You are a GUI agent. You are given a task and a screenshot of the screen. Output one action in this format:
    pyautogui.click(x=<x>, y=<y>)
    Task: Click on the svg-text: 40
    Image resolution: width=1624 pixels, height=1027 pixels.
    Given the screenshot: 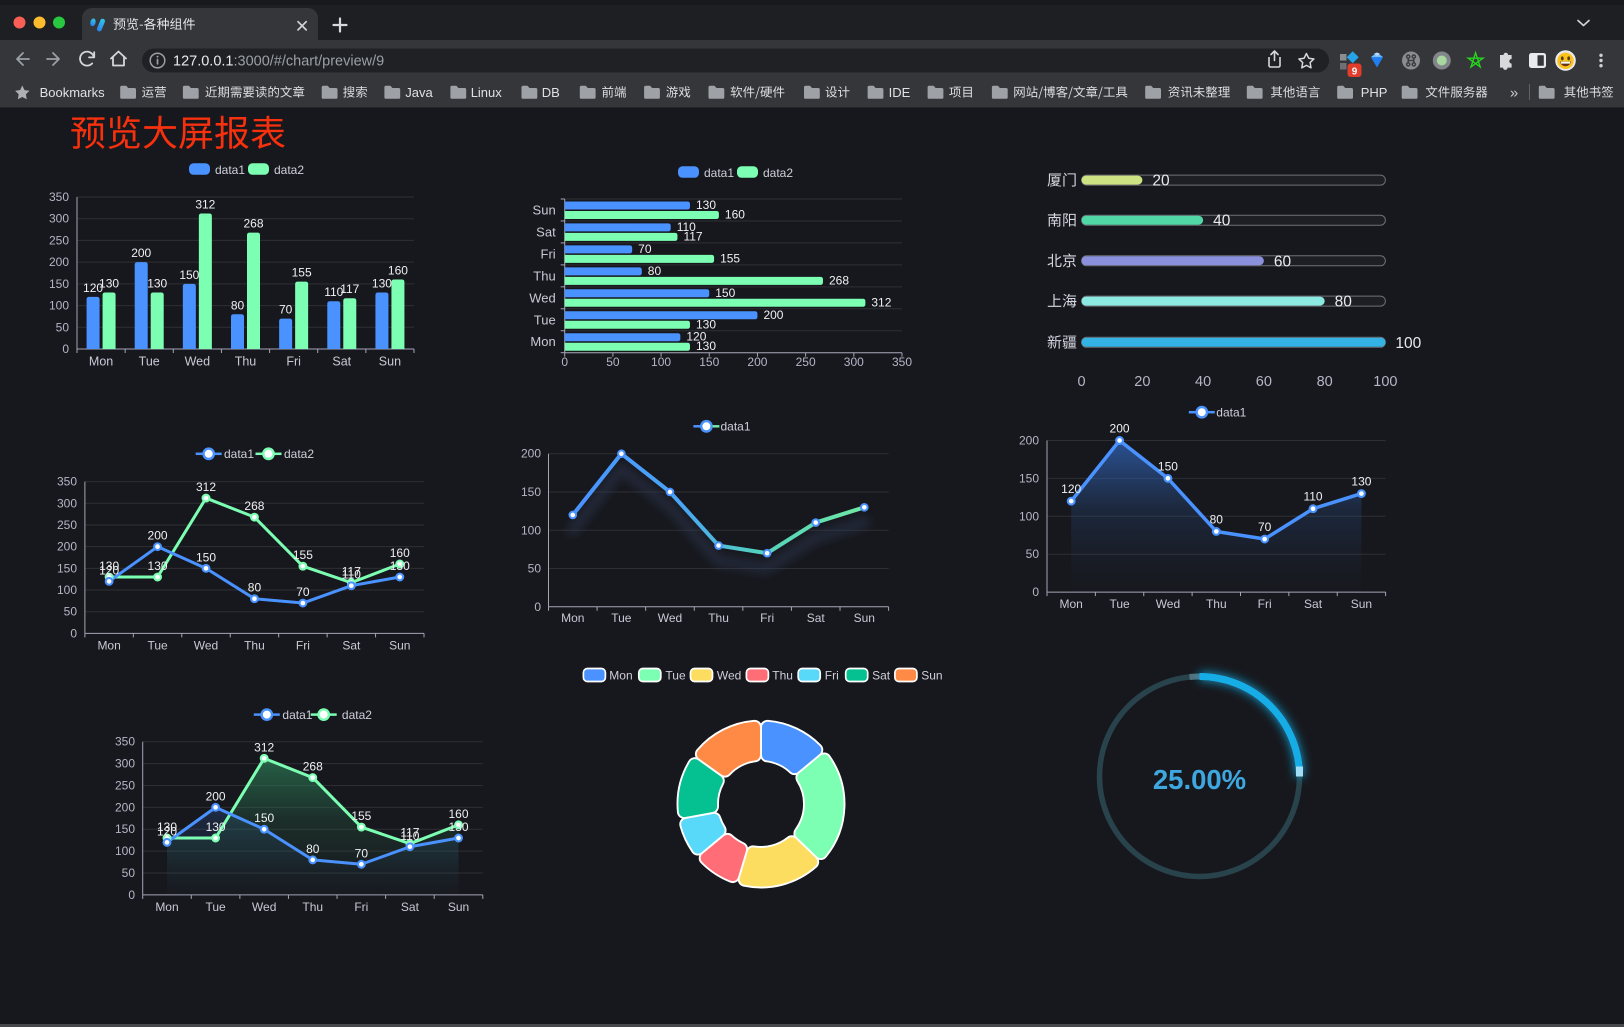 What is the action you would take?
    pyautogui.click(x=1222, y=221)
    